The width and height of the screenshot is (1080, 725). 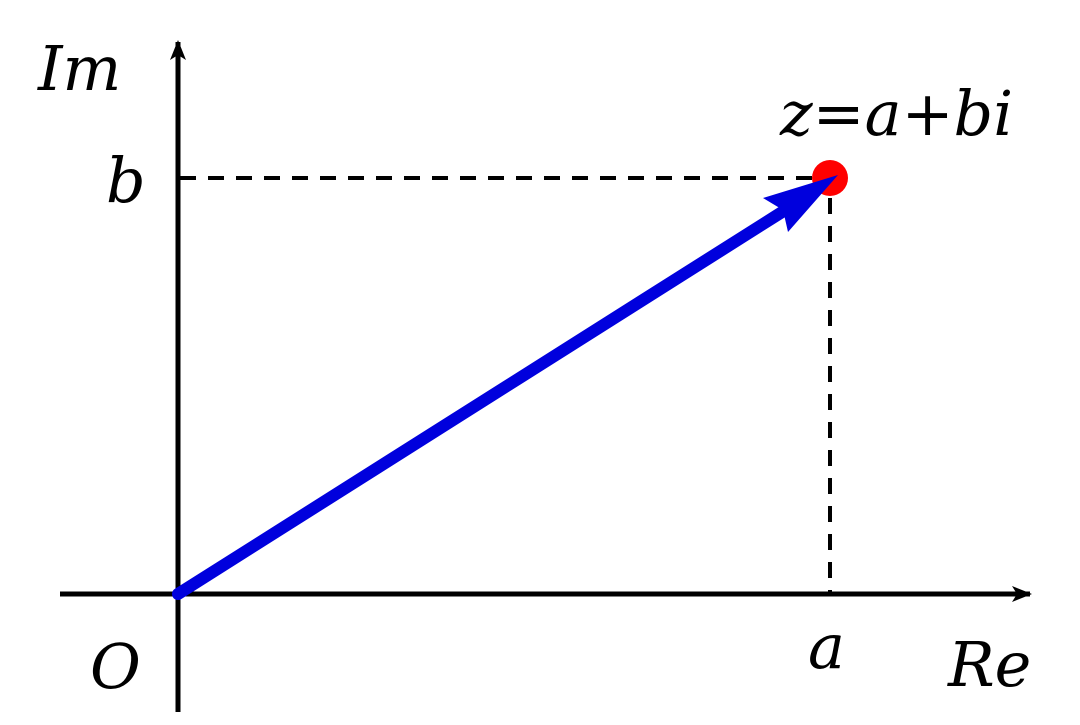 What do you see at coordinates (800, 203) in the screenshot?
I see `vector-arrowhead` at bounding box center [800, 203].